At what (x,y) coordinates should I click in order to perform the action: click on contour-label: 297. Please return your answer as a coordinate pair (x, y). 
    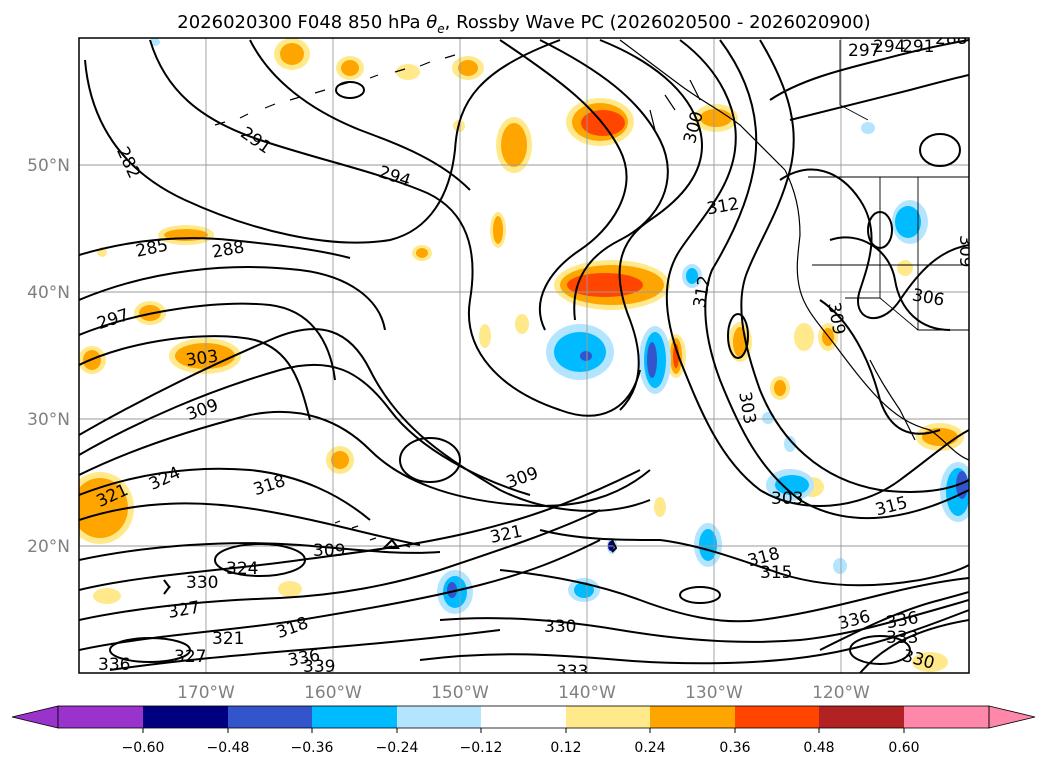
    Looking at the image, I should click on (864, 51).